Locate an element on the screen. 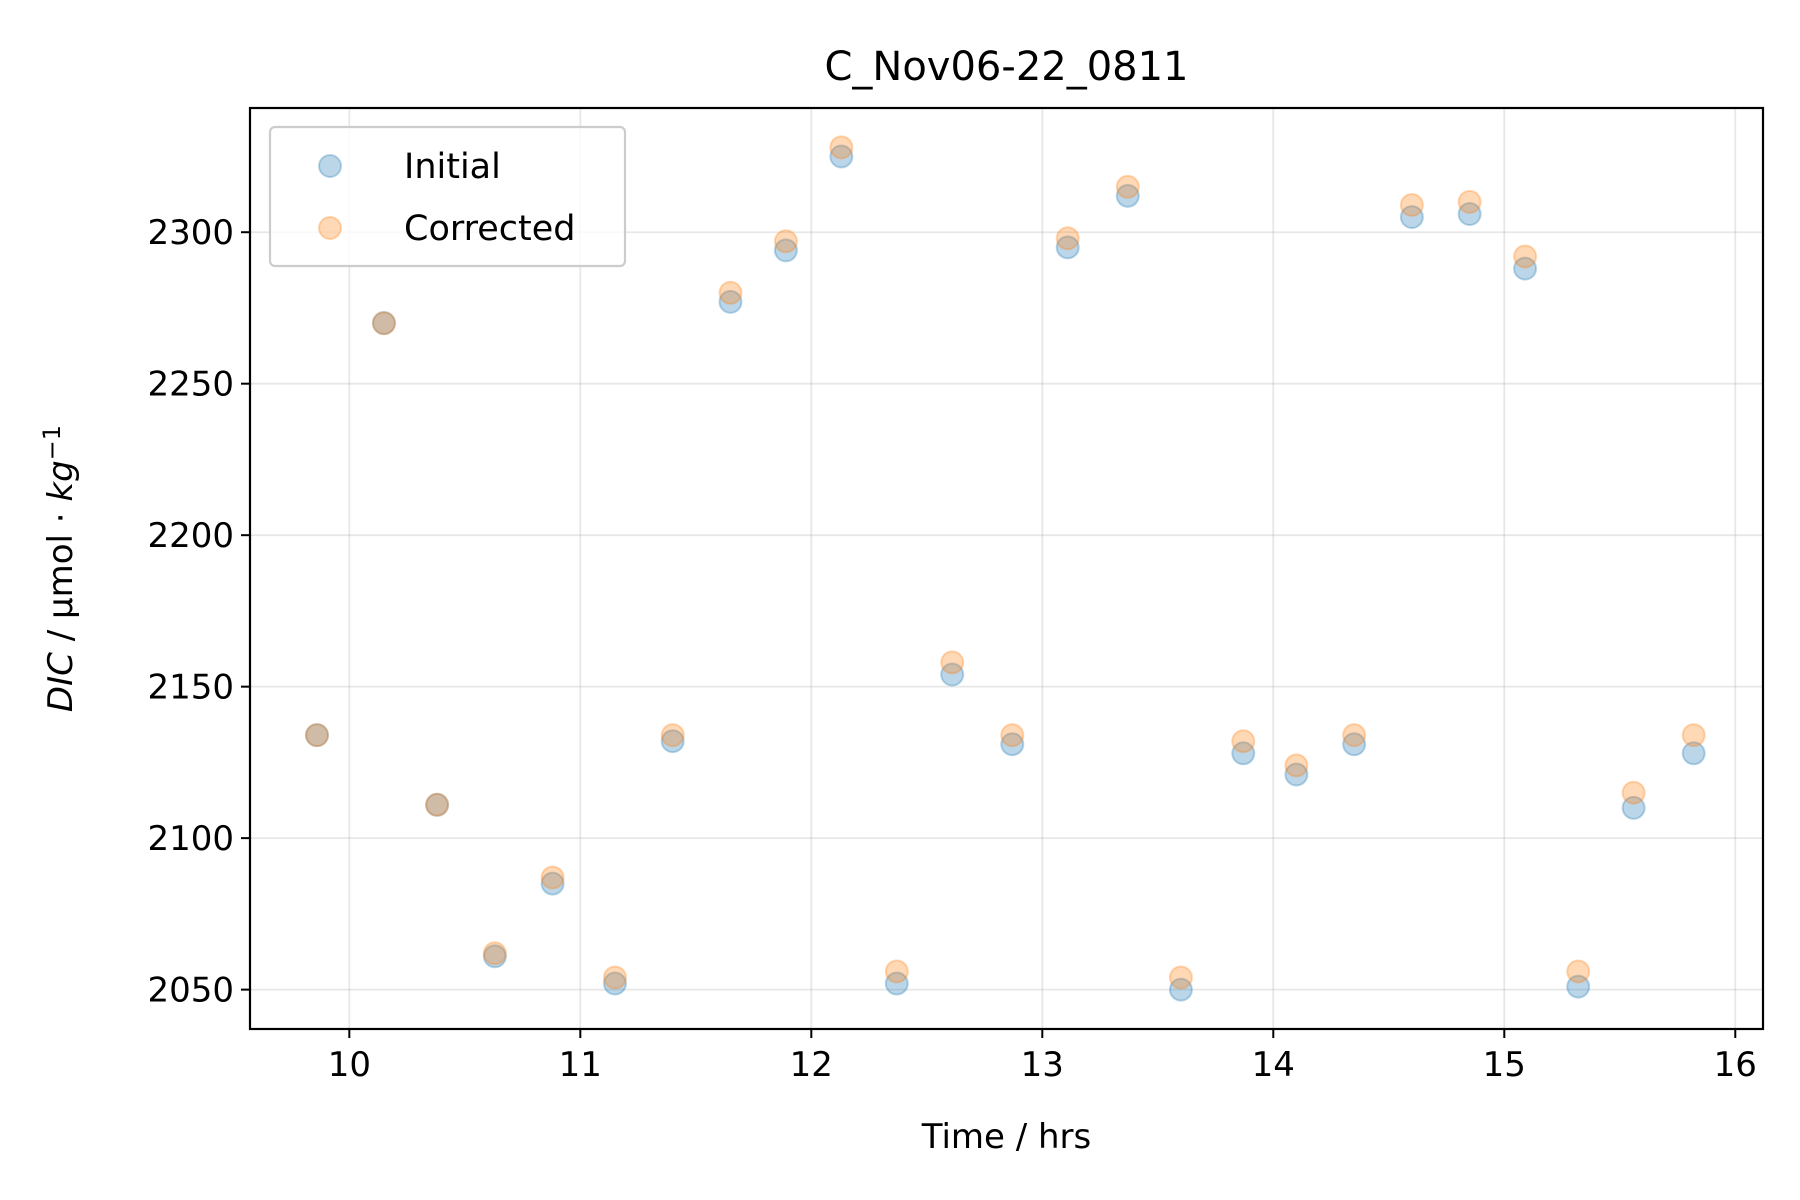 This screenshot has width=1800, height=1200. legend-label-initial: Initial is located at coordinates (452, 167).